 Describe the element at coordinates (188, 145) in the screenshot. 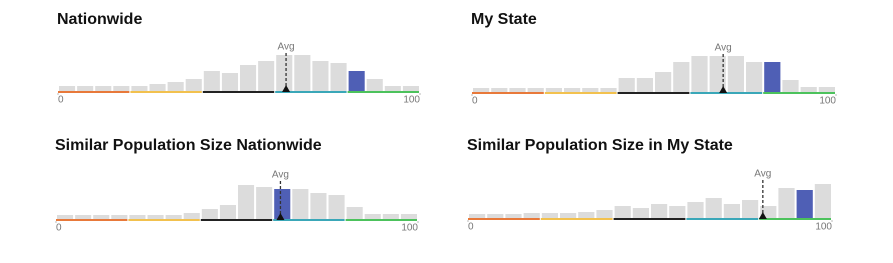

I see `panel-title: Similar Population Size Nationwide` at that location.